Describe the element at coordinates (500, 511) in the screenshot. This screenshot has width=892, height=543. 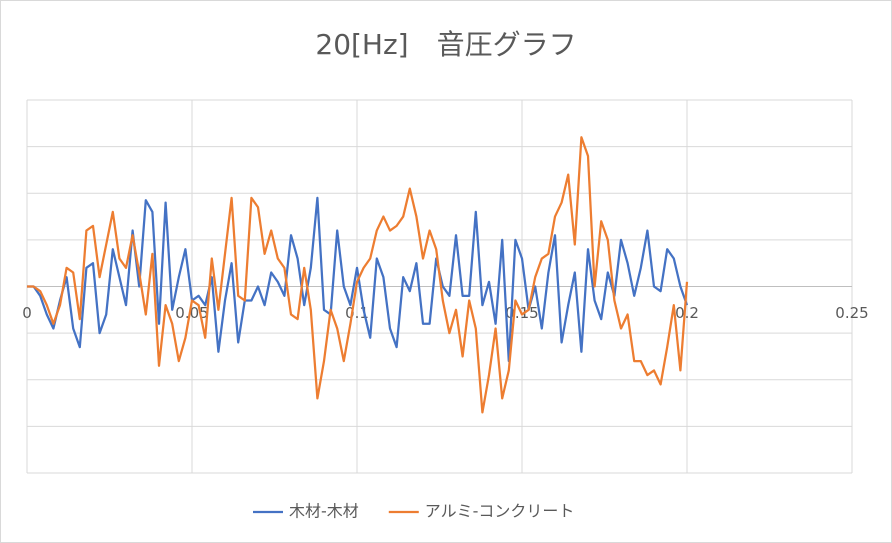
I see `legend-label: アルミ-コンクリート` at that location.